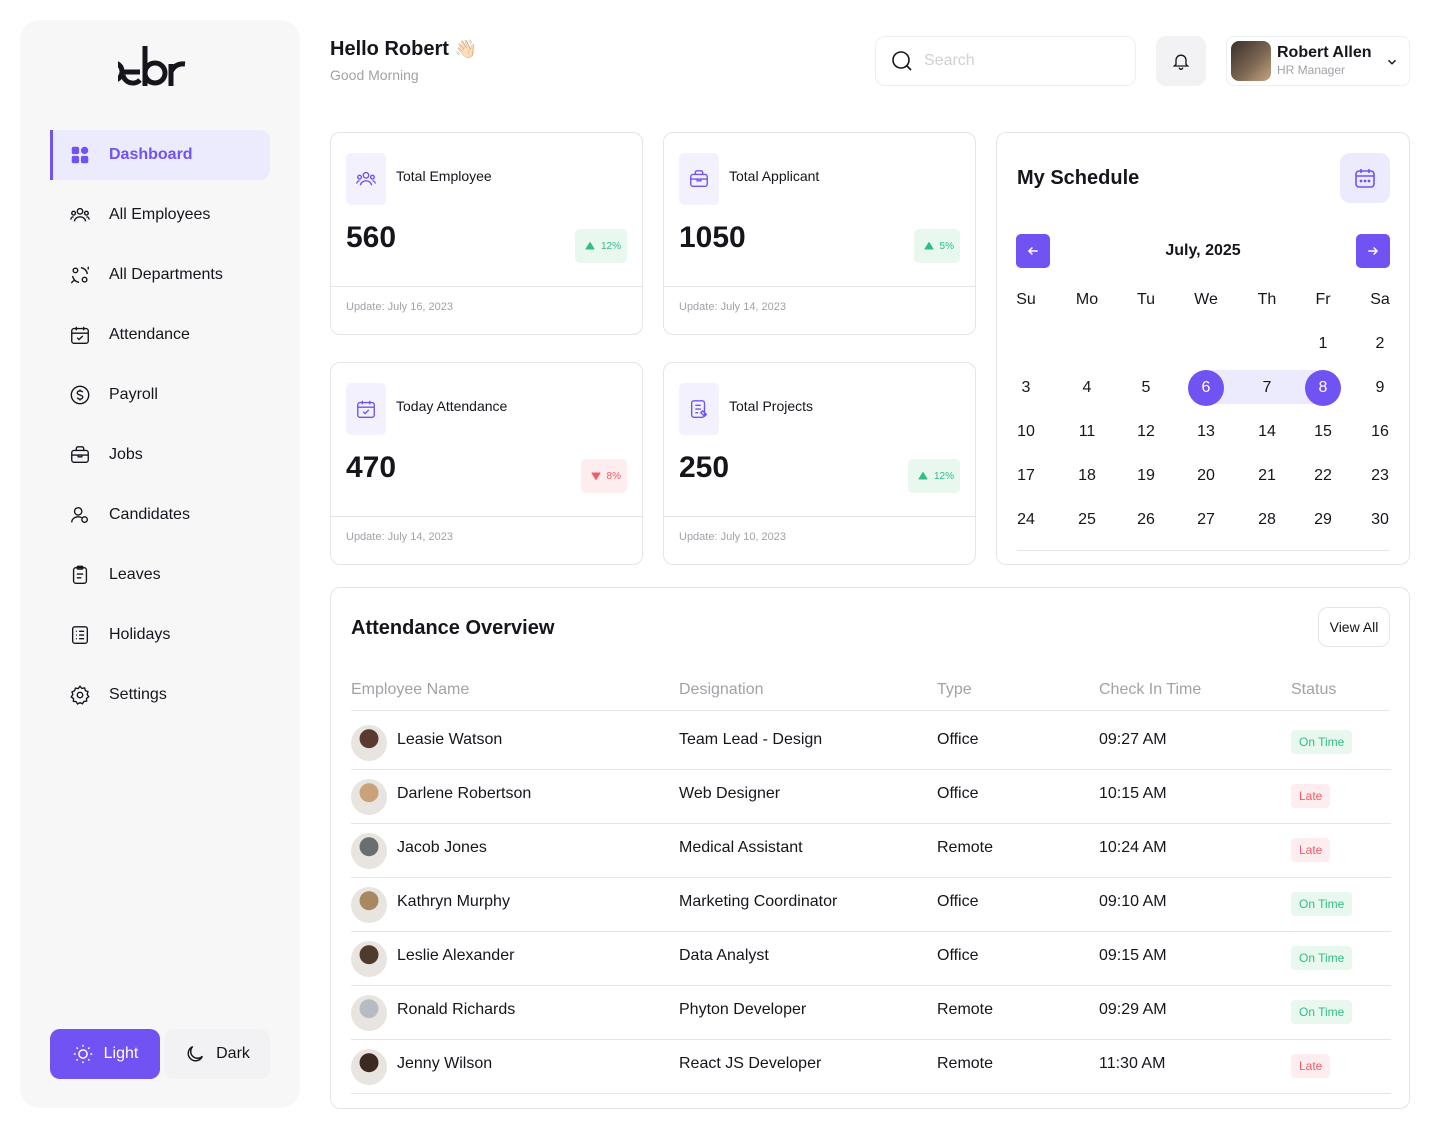 The width and height of the screenshot is (1440, 1140). What do you see at coordinates (1267, 431) in the screenshot?
I see `calendar-day: 14` at bounding box center [1267, 431].